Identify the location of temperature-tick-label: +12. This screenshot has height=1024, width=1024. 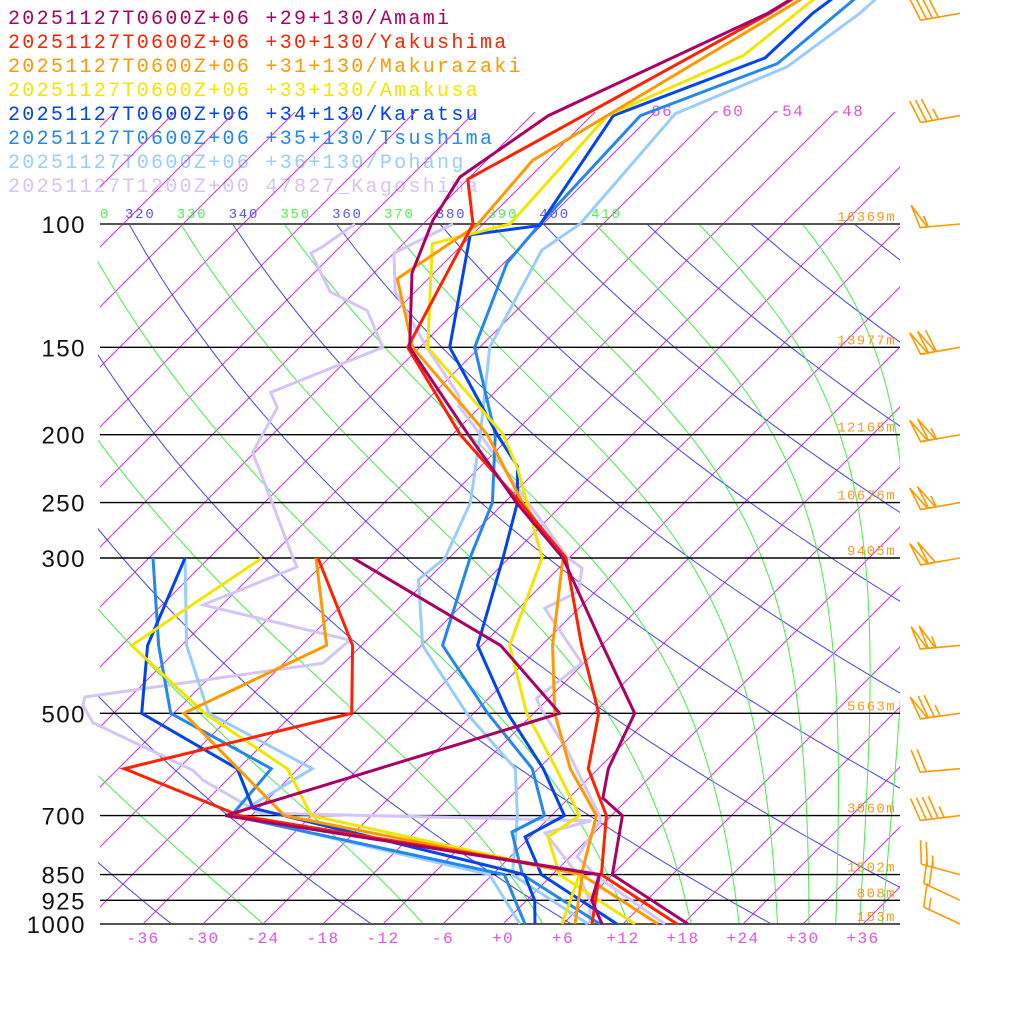
(622, 939).